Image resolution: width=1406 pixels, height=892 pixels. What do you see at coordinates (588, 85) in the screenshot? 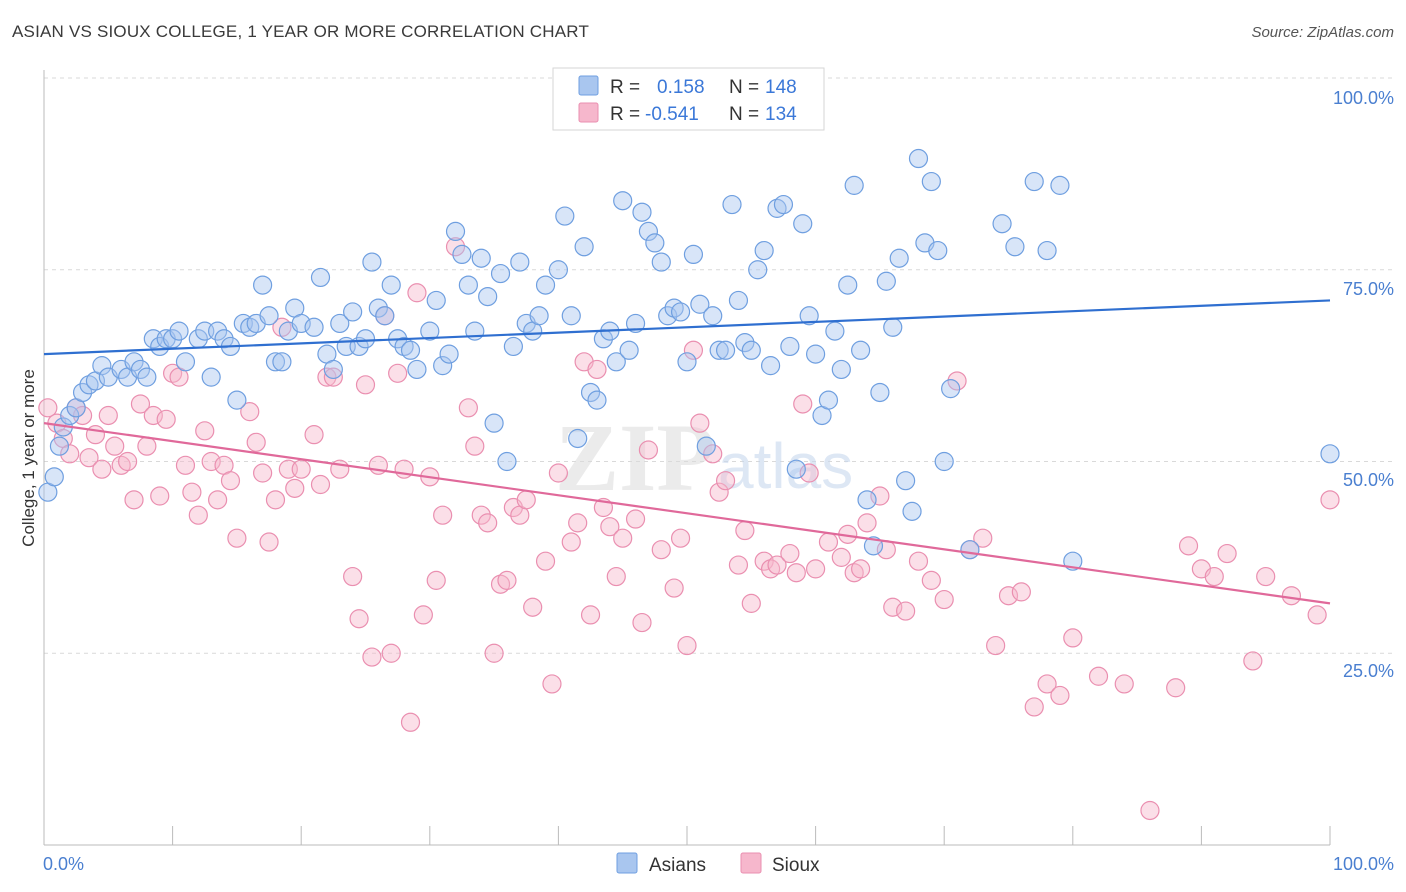
I see `legend-asians-swatch` at bounding box center [588, 85].